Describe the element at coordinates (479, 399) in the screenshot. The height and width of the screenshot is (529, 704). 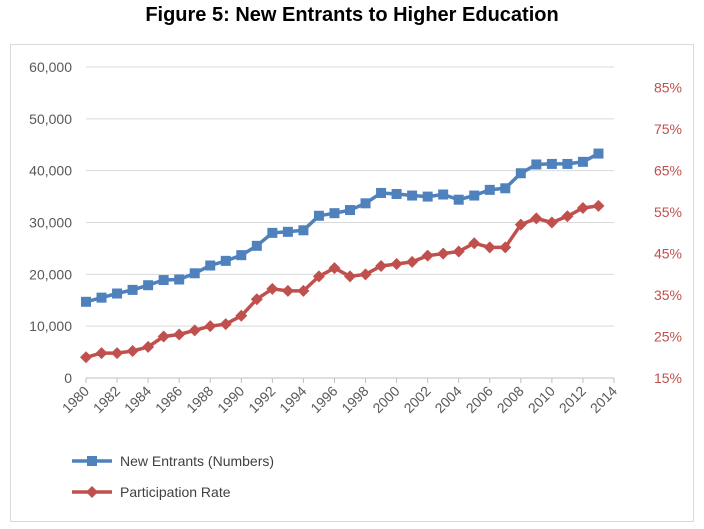
I see `x-tick-label: 2006` at that location.